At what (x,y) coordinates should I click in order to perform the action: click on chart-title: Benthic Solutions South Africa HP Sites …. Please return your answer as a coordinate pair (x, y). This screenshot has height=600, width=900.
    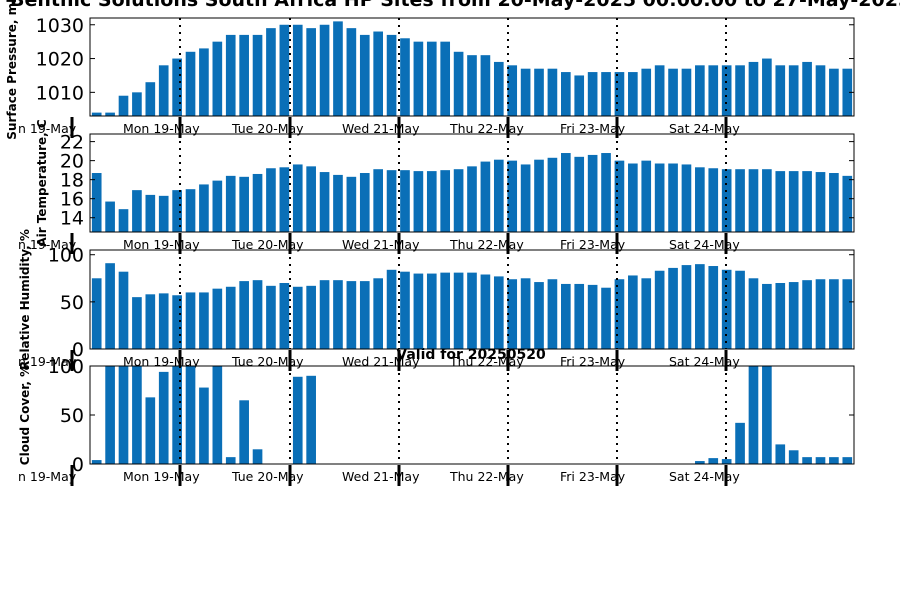
    Looking at the image, I should click on (455, 5).